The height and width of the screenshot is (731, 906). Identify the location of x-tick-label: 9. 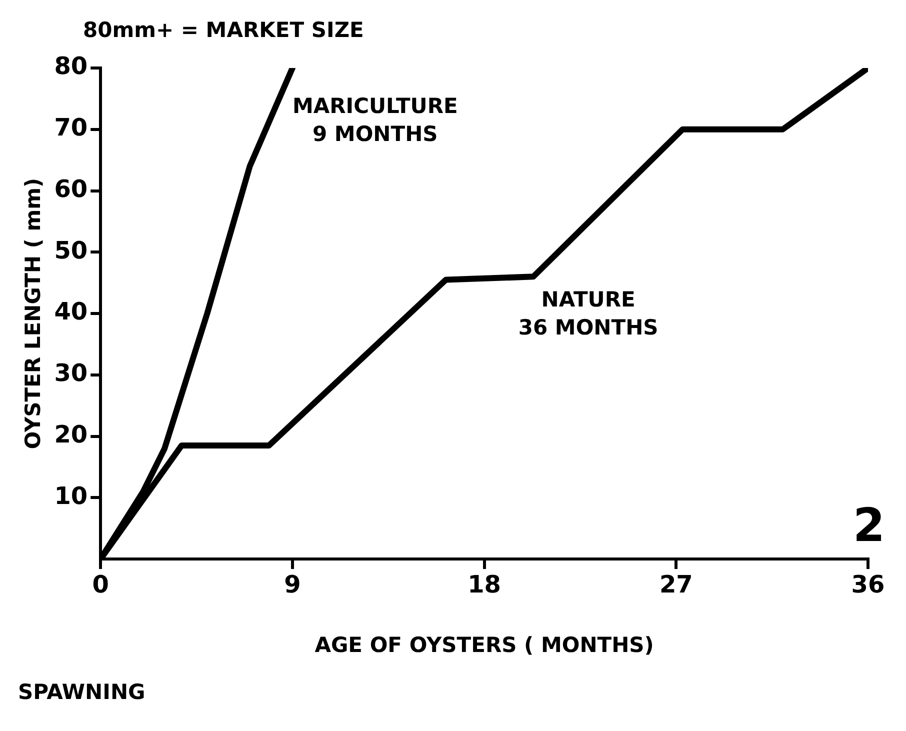
(292, 584).